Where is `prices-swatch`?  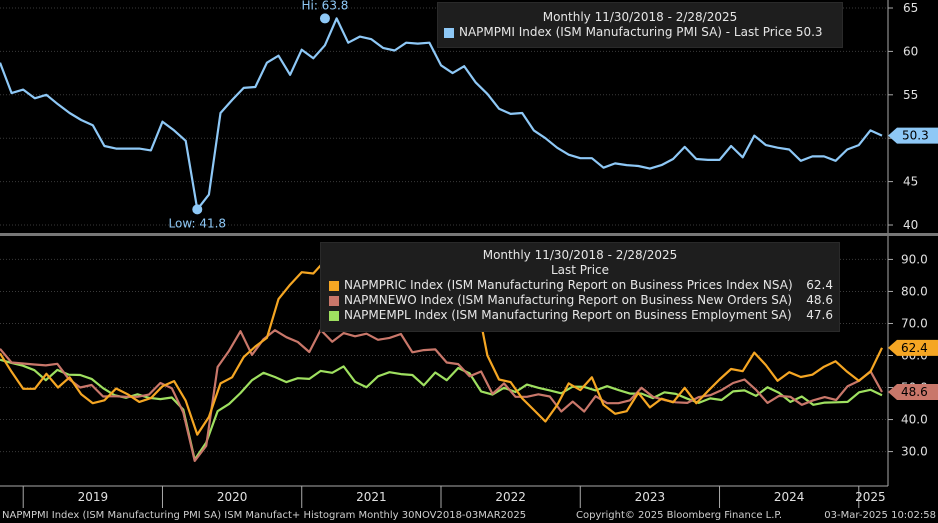
prices-swatch is located at coordinates (334, 285).